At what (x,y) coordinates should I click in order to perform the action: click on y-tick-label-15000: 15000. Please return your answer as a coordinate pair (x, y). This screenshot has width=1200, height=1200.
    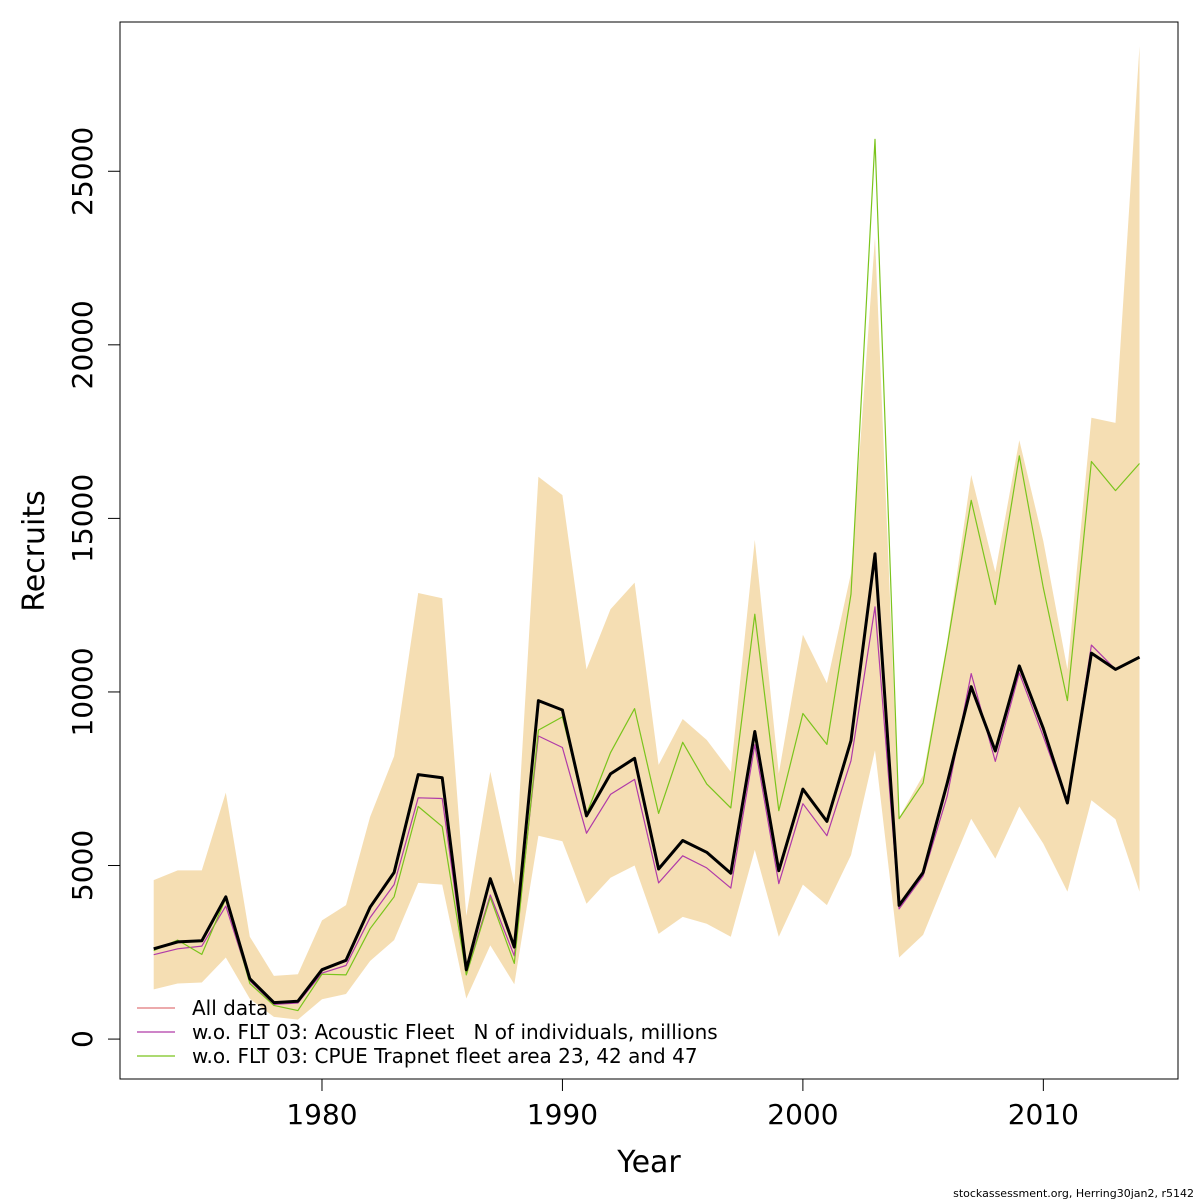
    Looking at the image, I should click on (82, 518).